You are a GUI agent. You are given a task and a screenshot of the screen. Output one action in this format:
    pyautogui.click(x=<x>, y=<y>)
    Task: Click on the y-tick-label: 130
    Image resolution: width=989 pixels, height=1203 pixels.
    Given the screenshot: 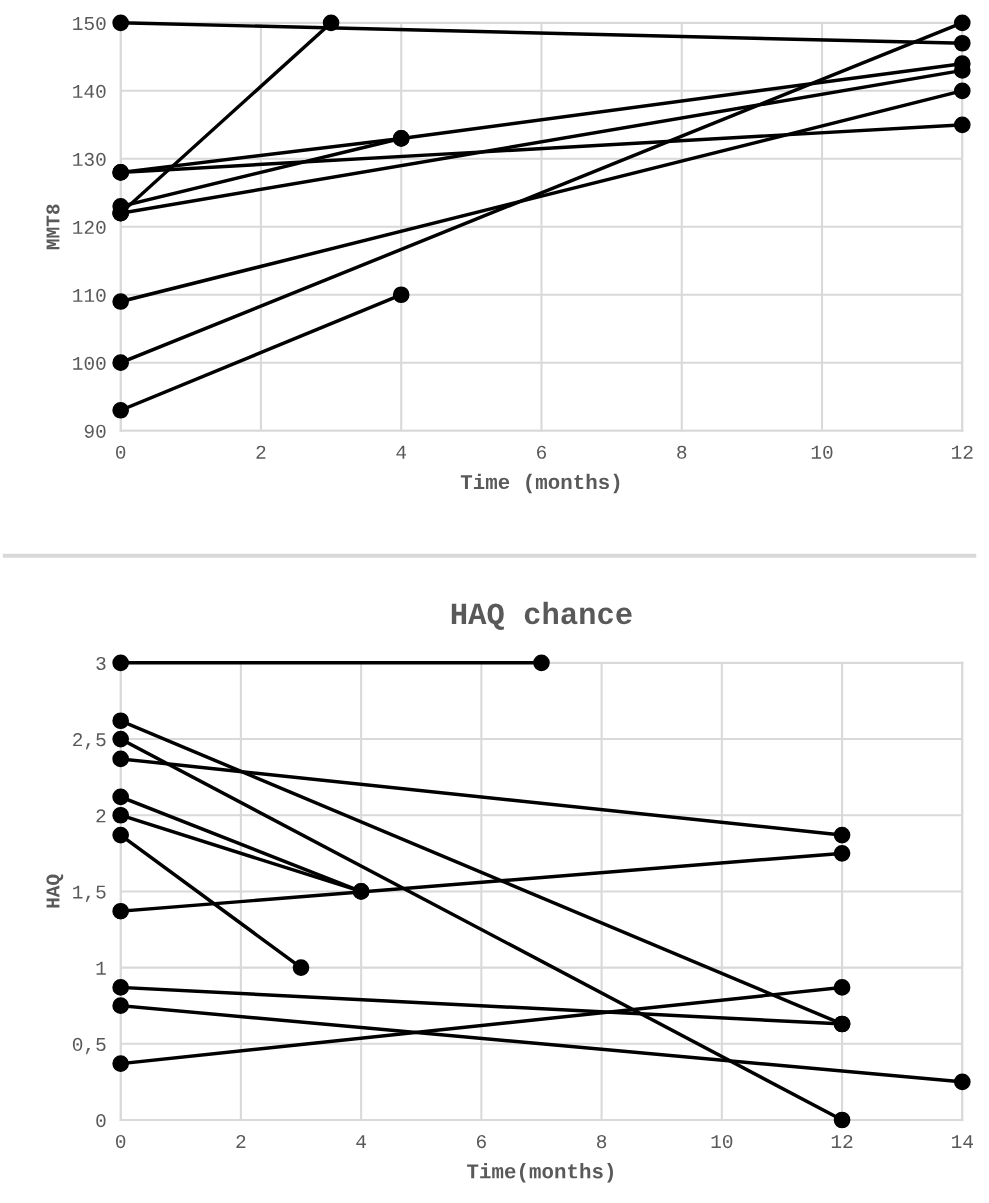 What is the action you would take?
    pyautogui.click(x=89, y=159)
    